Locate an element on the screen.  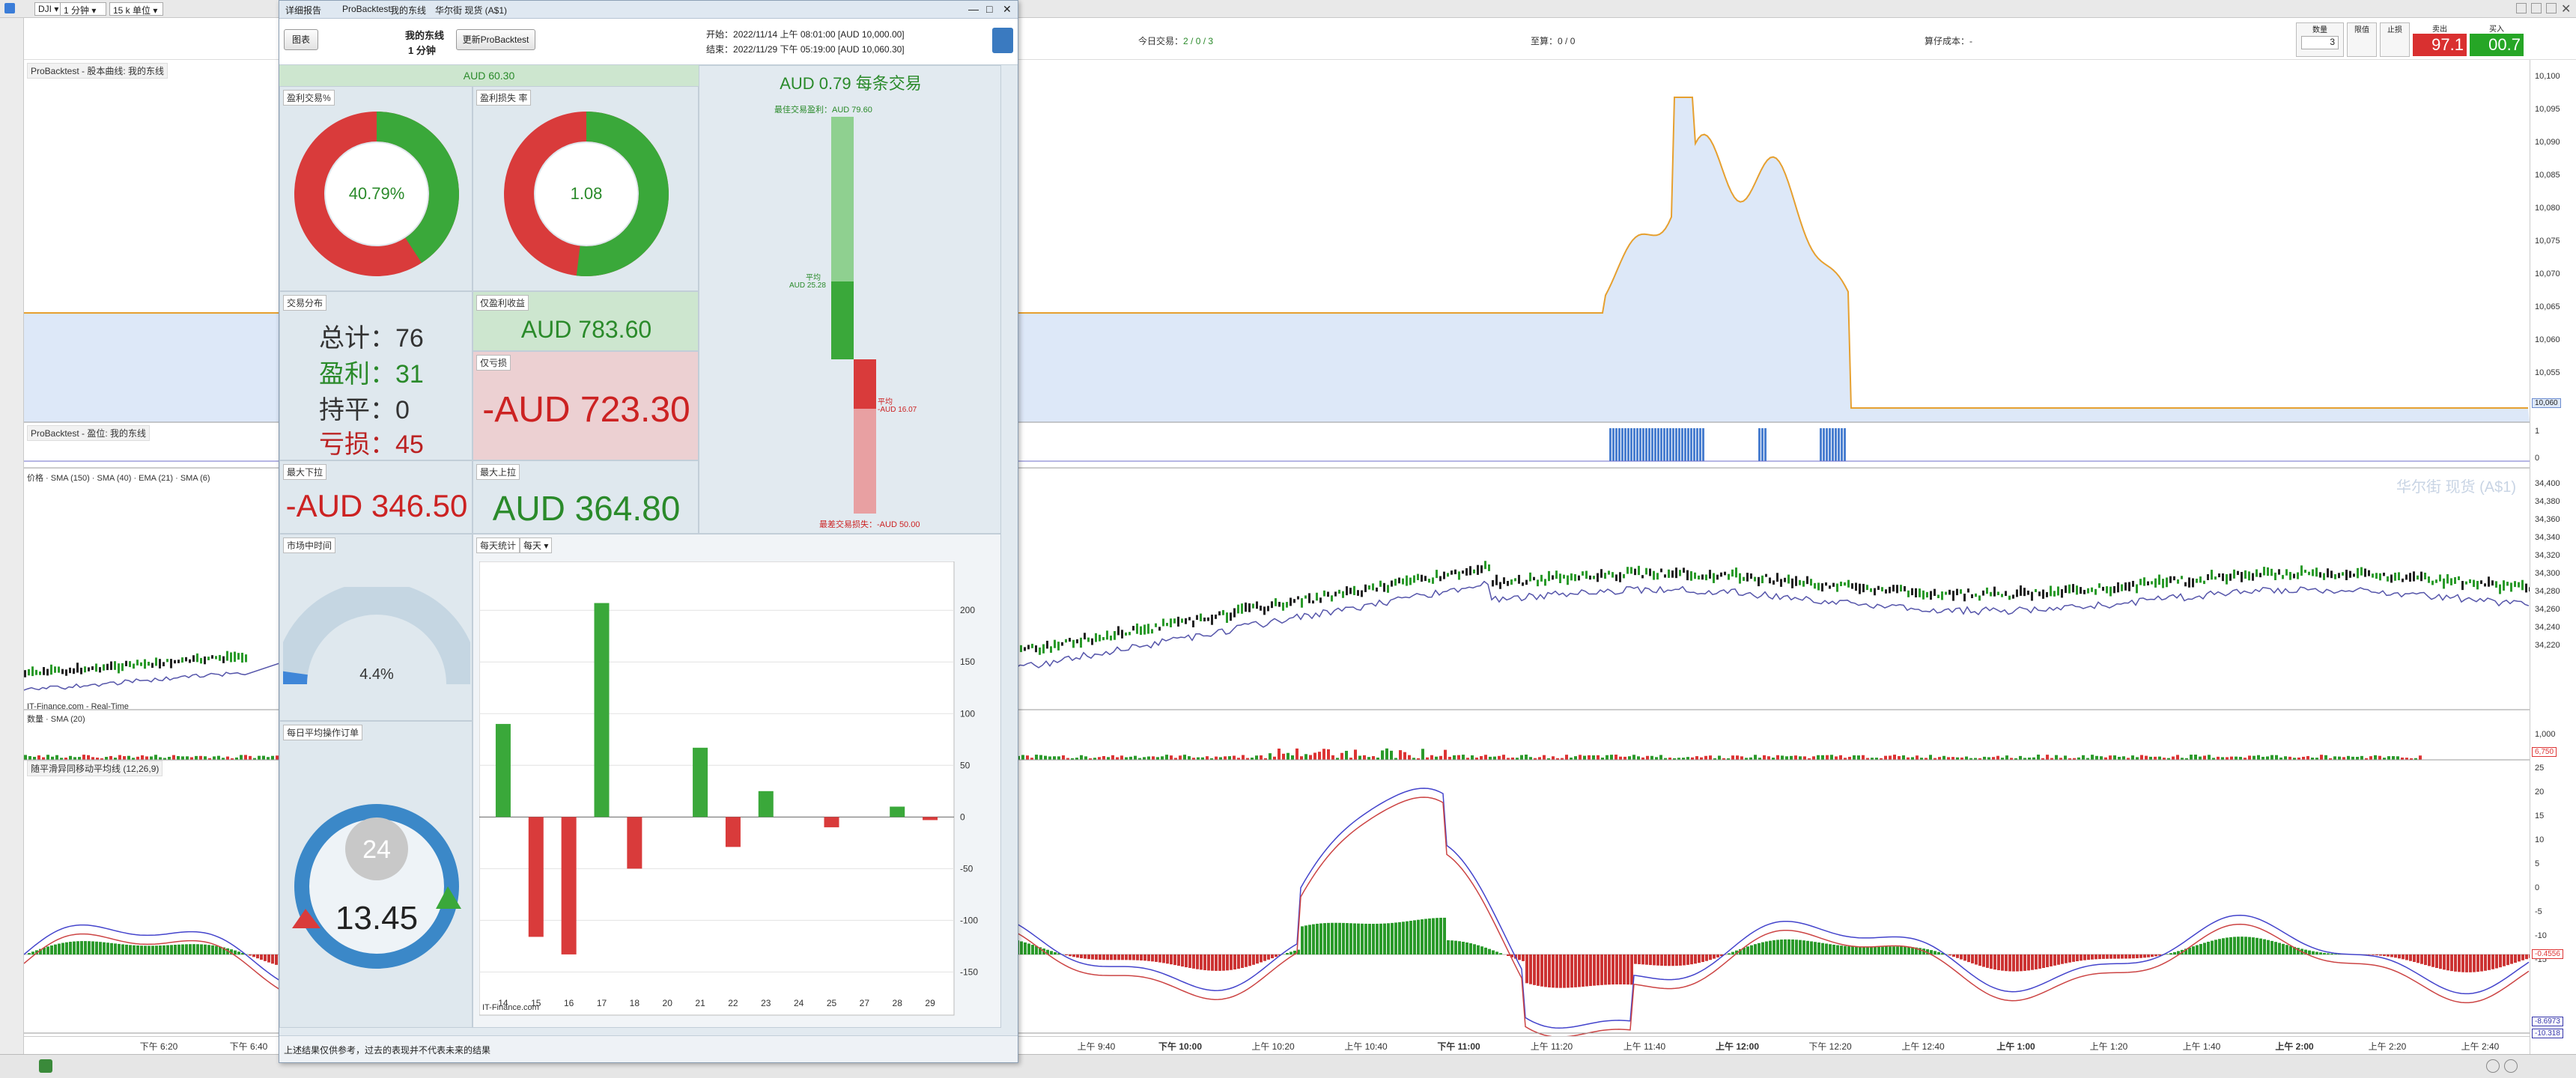
minimize-icon is located at coordinates (2536, 8).